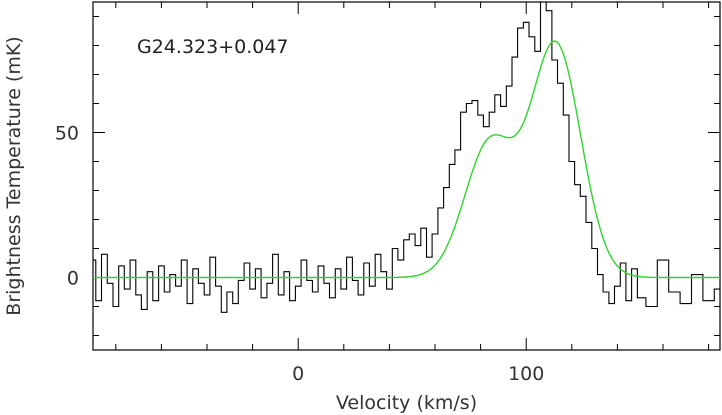 The width and height of the screenshot is (722, 415). What do you see at coordinates (213, 47) in the screenshot?
I see `source-annotation: G24.323+0.047` at bounding box center [213, 47].